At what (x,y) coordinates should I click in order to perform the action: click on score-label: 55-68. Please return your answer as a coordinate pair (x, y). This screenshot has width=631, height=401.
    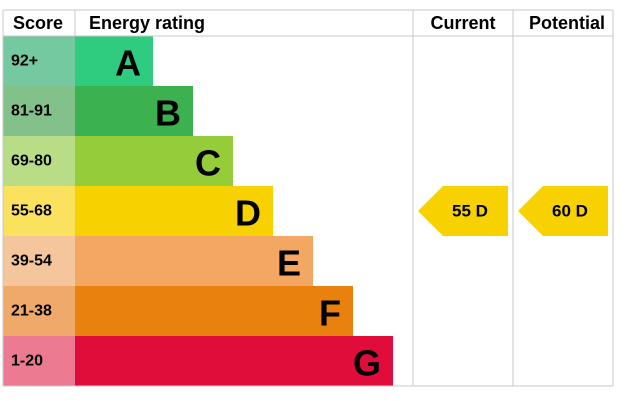
    Looking at the image, I should click on (31, 211).